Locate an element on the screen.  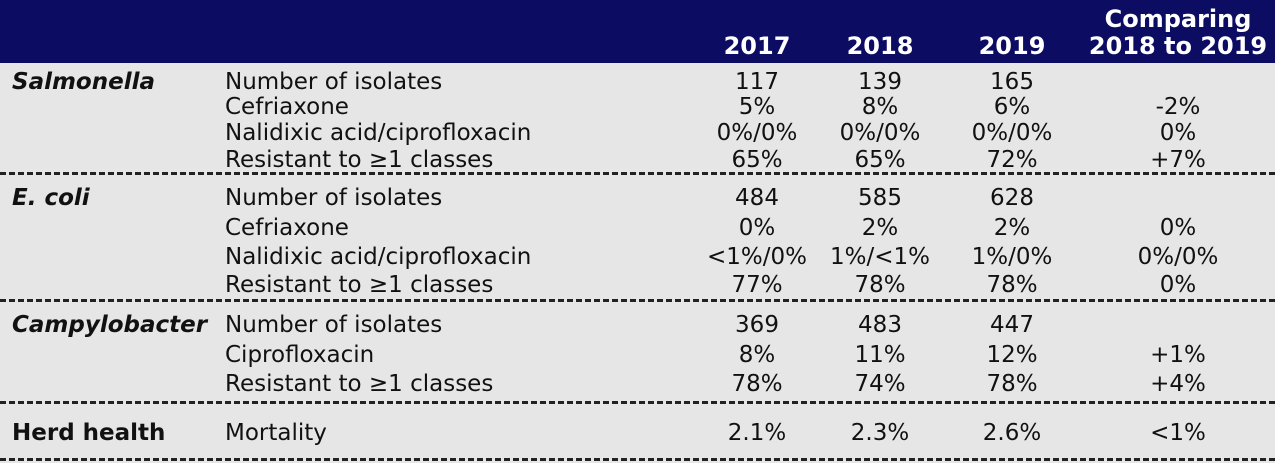
group-label: E. coli is located at coordinates (51, 198).